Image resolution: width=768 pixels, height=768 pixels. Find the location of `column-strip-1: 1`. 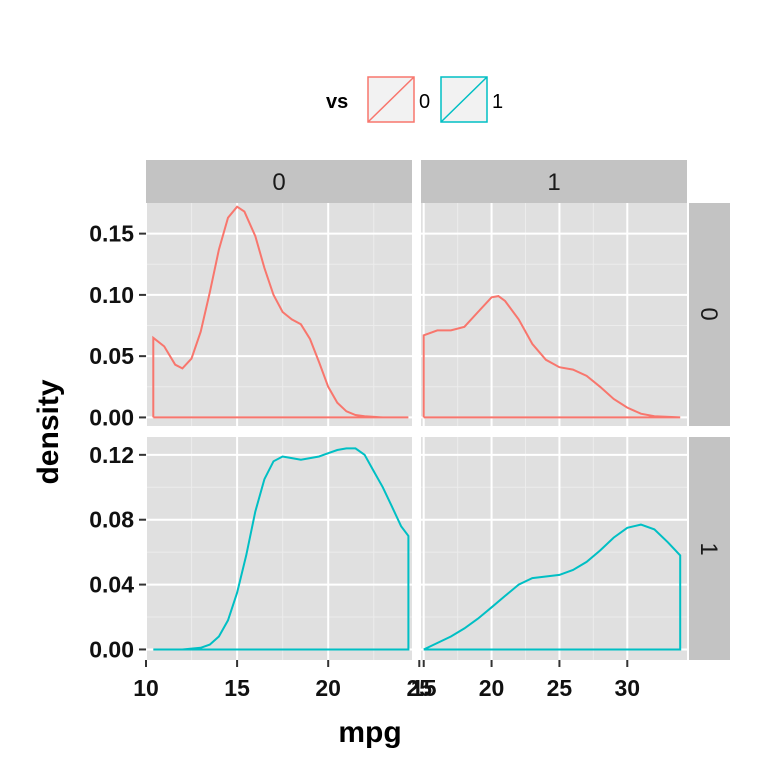

column-strip-1: 1 is located at coordinates (554, 181).